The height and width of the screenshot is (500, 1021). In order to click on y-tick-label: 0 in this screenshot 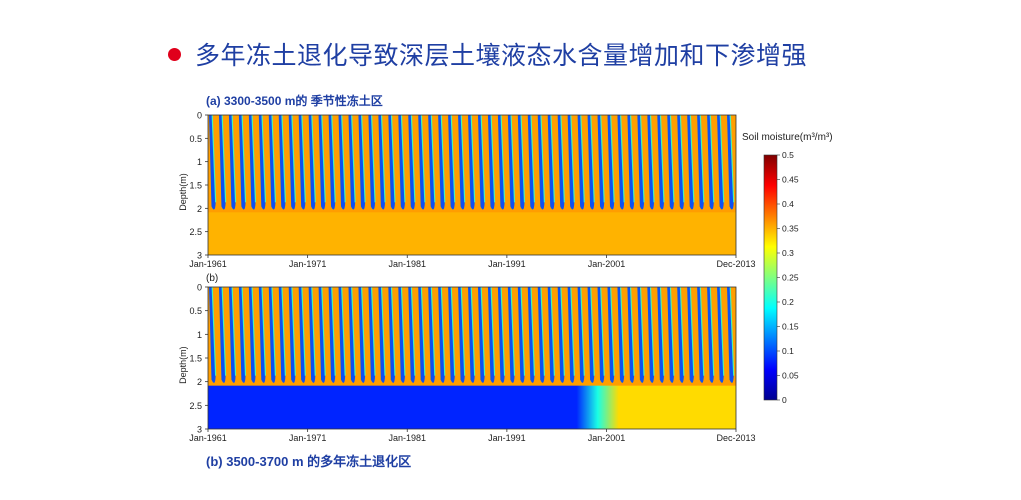, I will do `click(199, 288)`.